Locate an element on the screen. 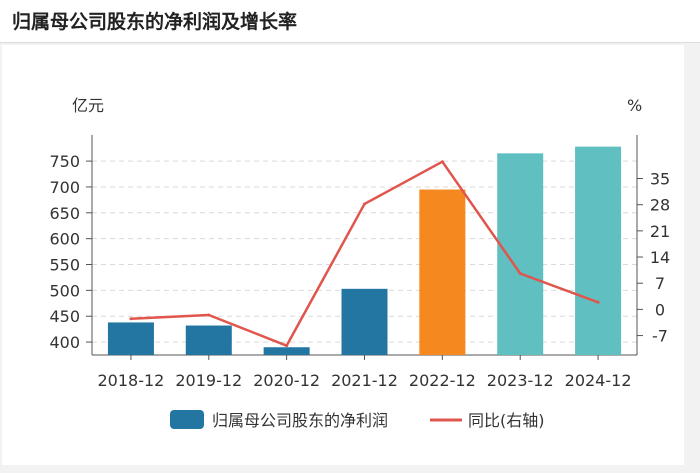  header-bar: 归属母公司股东的净利润及增长率 is located at coordinates (350, 21).